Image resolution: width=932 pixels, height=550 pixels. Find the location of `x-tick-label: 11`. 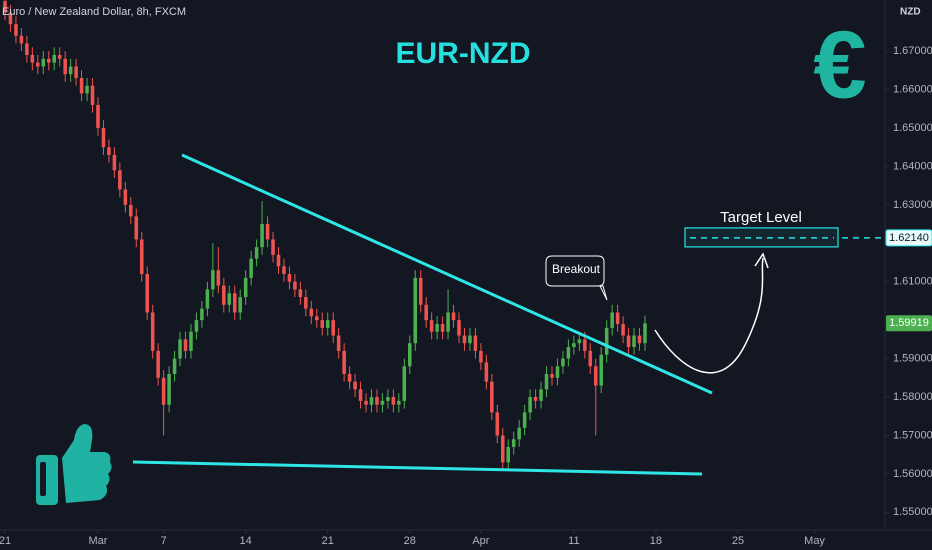

x-tick-label: 11 is located at coordinates (573, 541).